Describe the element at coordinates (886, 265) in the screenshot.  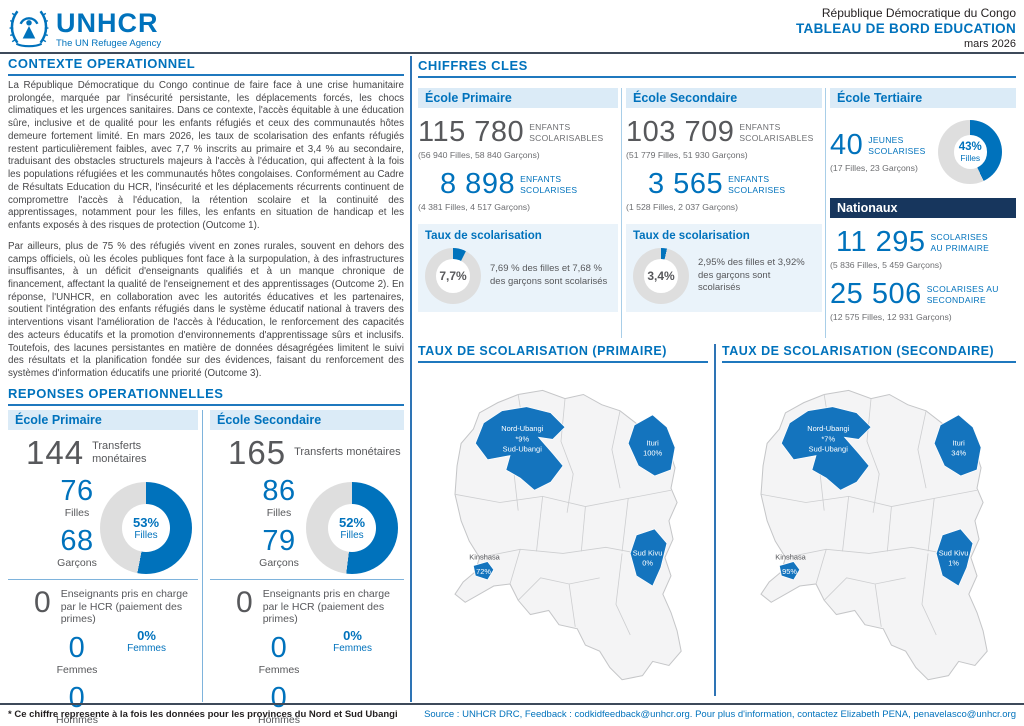
I see `nationals-primary-detail: (5 836 Filles, 5 459 Garçons)` at that location.